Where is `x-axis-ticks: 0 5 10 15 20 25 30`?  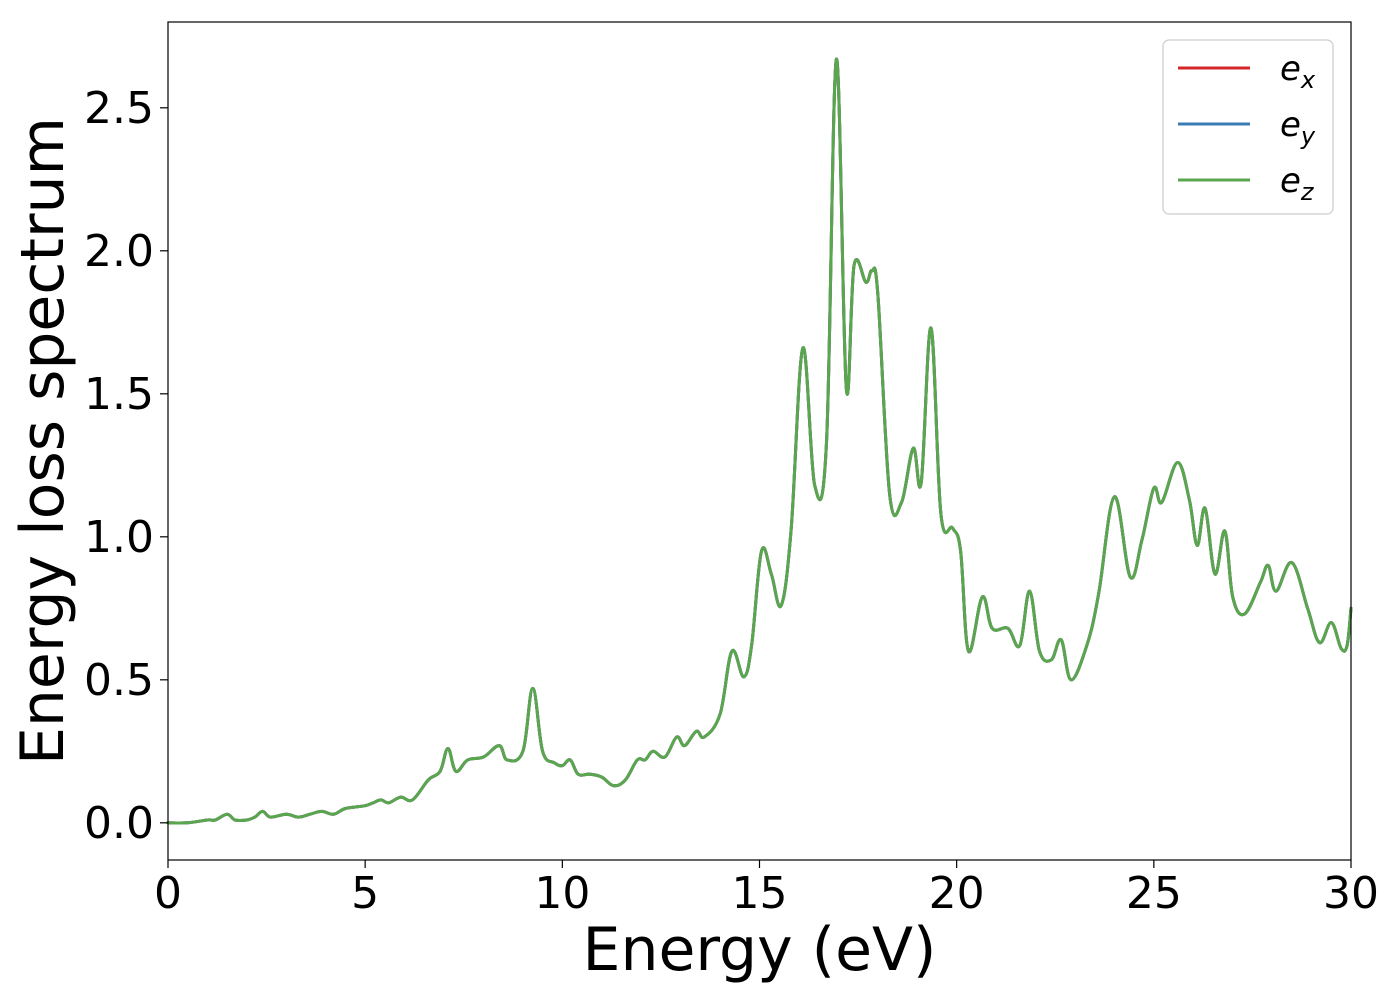 x-axis-ticks: 0 5 10 15 20 25 30 is located at coordinates (766, 889).